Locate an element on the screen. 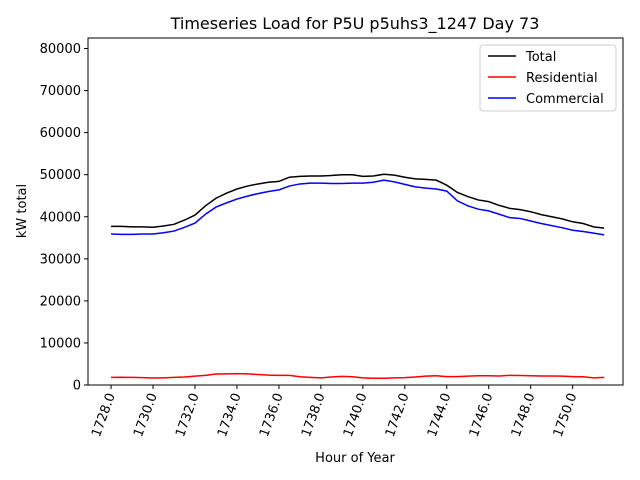  y-tick-label: 50000 is located at coordinates (60, 175).